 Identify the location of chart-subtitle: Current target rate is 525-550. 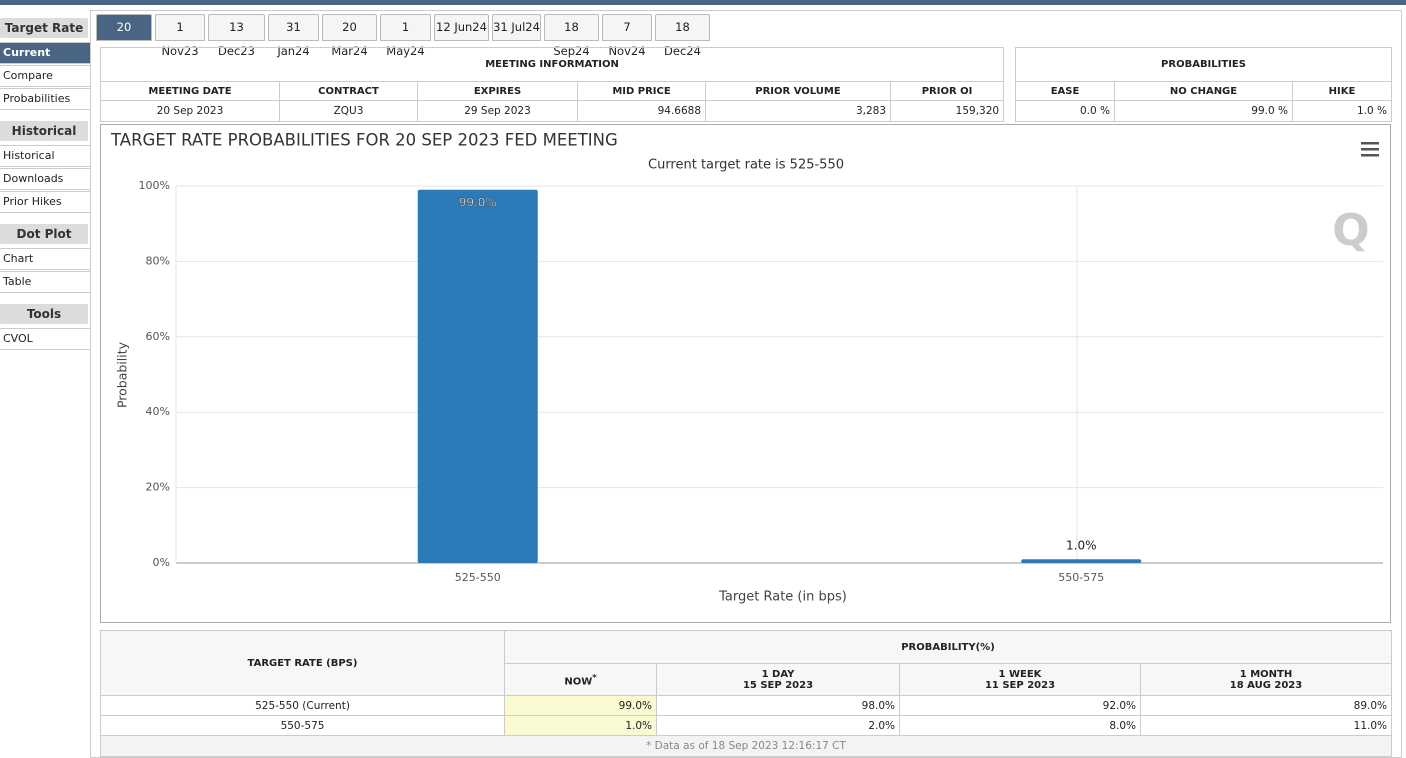
(746, 165).